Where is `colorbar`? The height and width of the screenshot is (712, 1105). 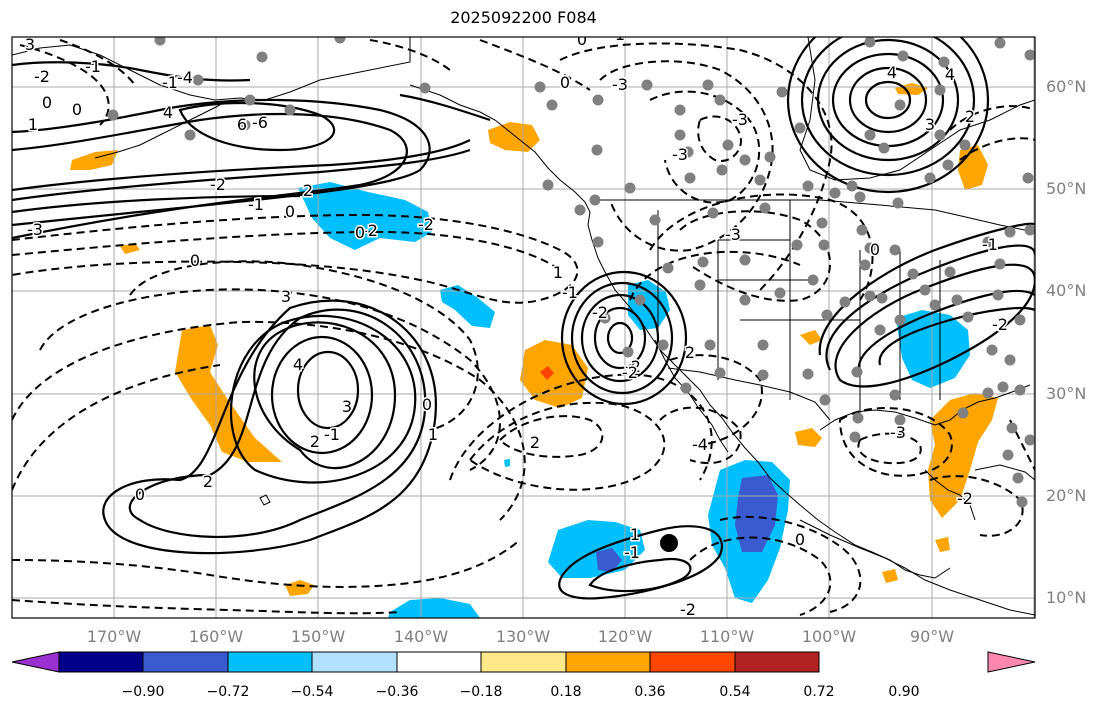
colorbar is located at coordinates (523, 662).